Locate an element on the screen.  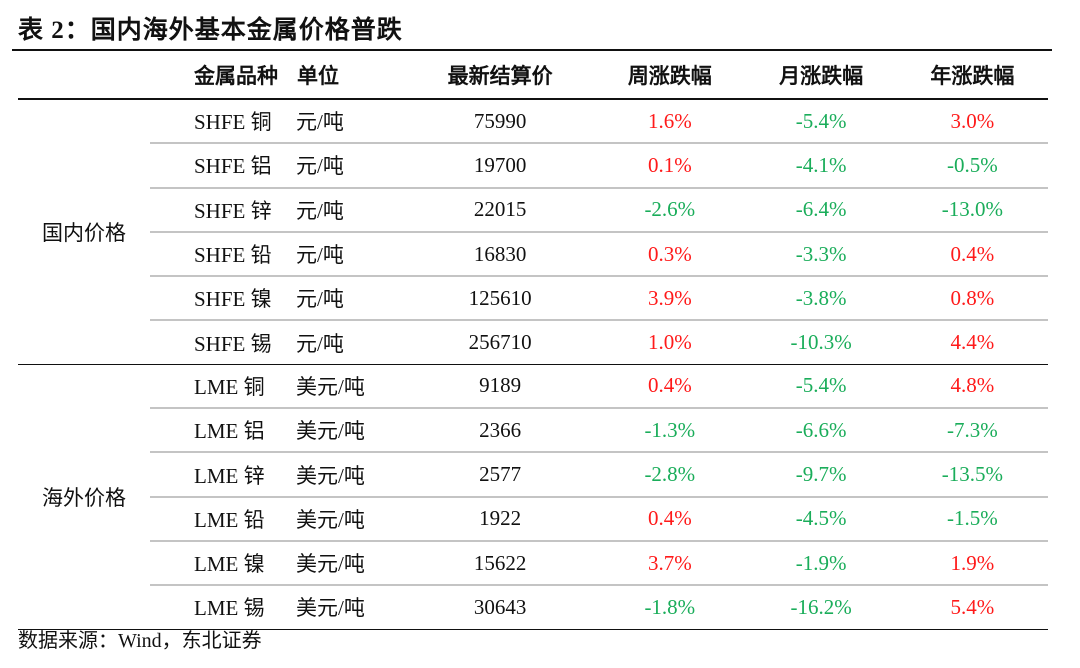
cell-price: 256710 is located at coordinates (500, 342).